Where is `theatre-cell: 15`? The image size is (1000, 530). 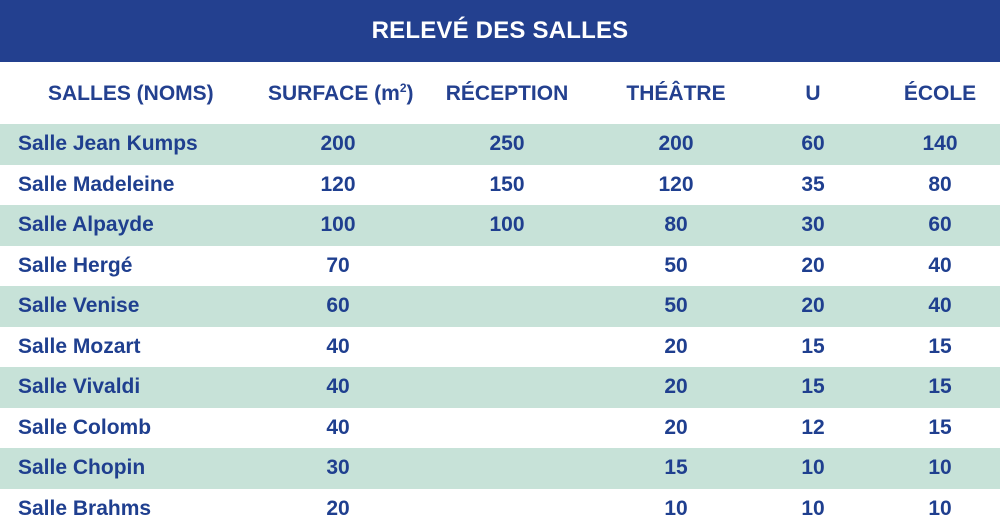
theatre-cell: 15 is located at coordinates (676, 468).